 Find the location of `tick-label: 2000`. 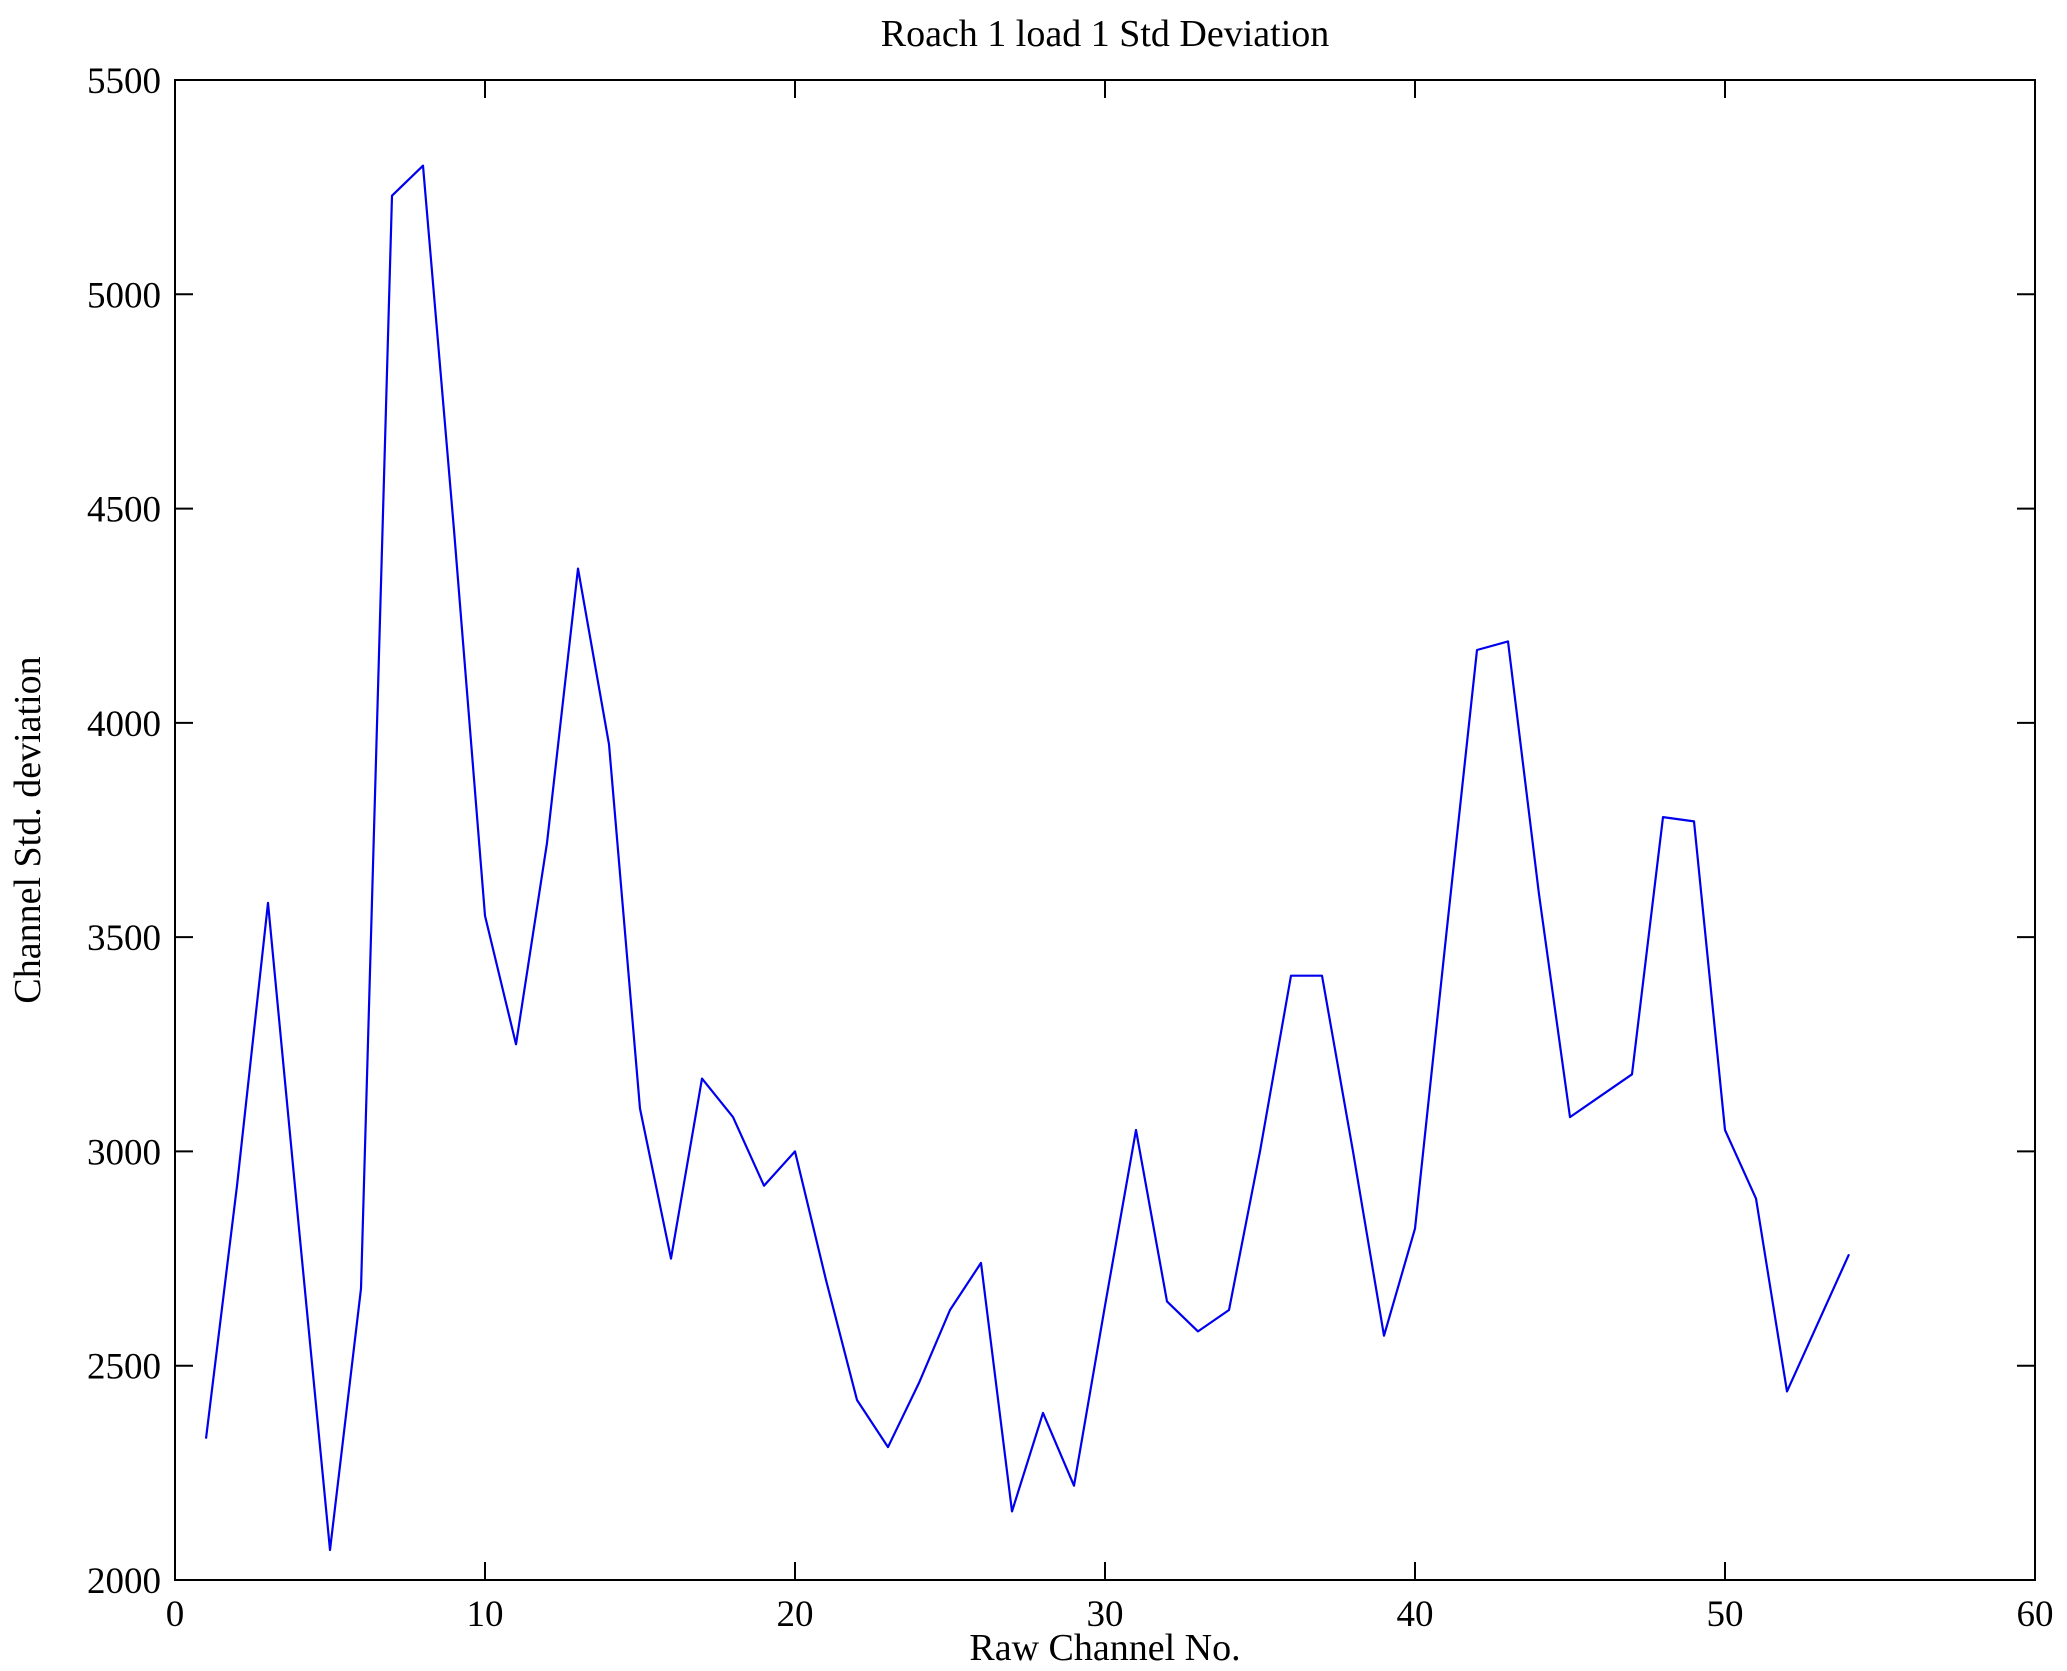

tick-label: 2000 is located at coordinates (124, 1581).